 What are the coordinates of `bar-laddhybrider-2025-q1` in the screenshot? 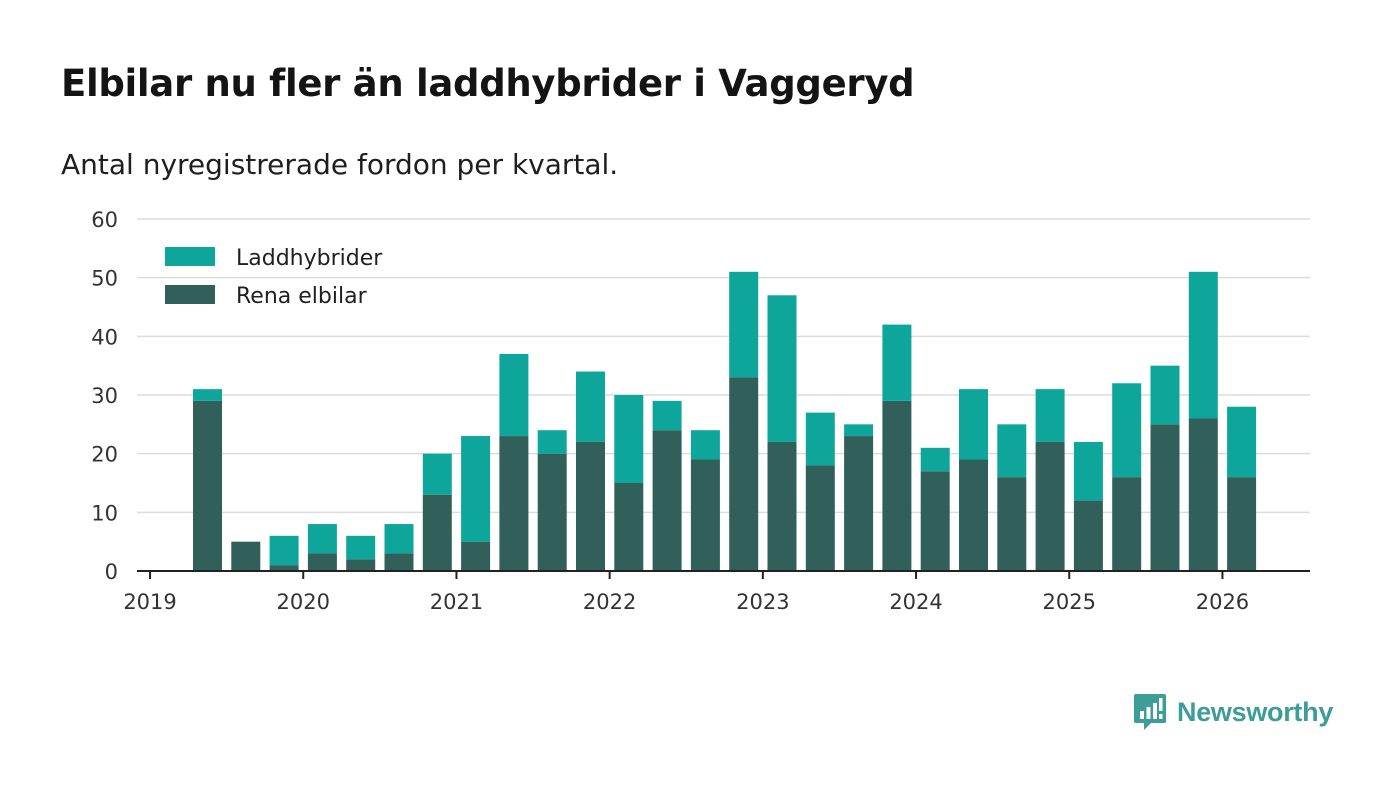 It's located at (1088, 471).